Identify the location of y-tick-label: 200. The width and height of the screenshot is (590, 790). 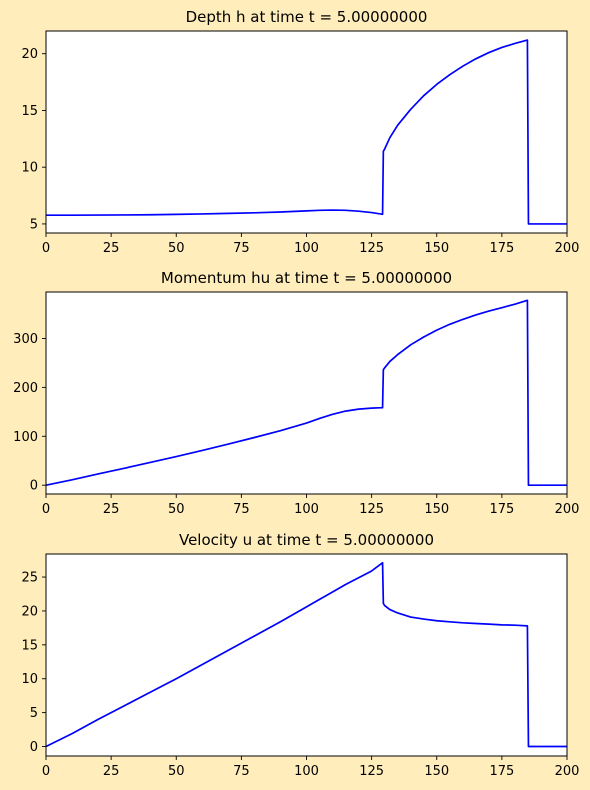
(25, 388).